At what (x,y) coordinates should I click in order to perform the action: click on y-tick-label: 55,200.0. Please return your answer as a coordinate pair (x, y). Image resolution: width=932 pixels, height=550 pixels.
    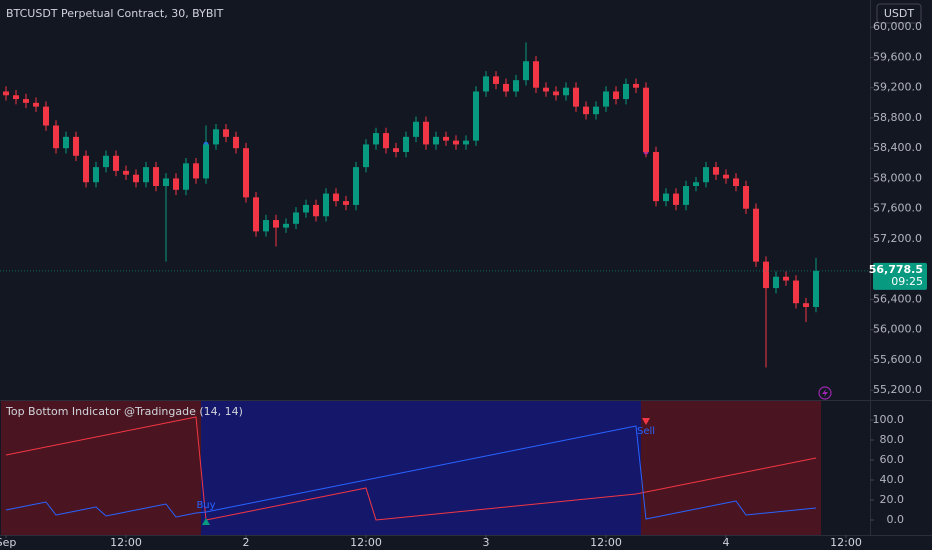
    Looking at the image, I should click on (897, 389).